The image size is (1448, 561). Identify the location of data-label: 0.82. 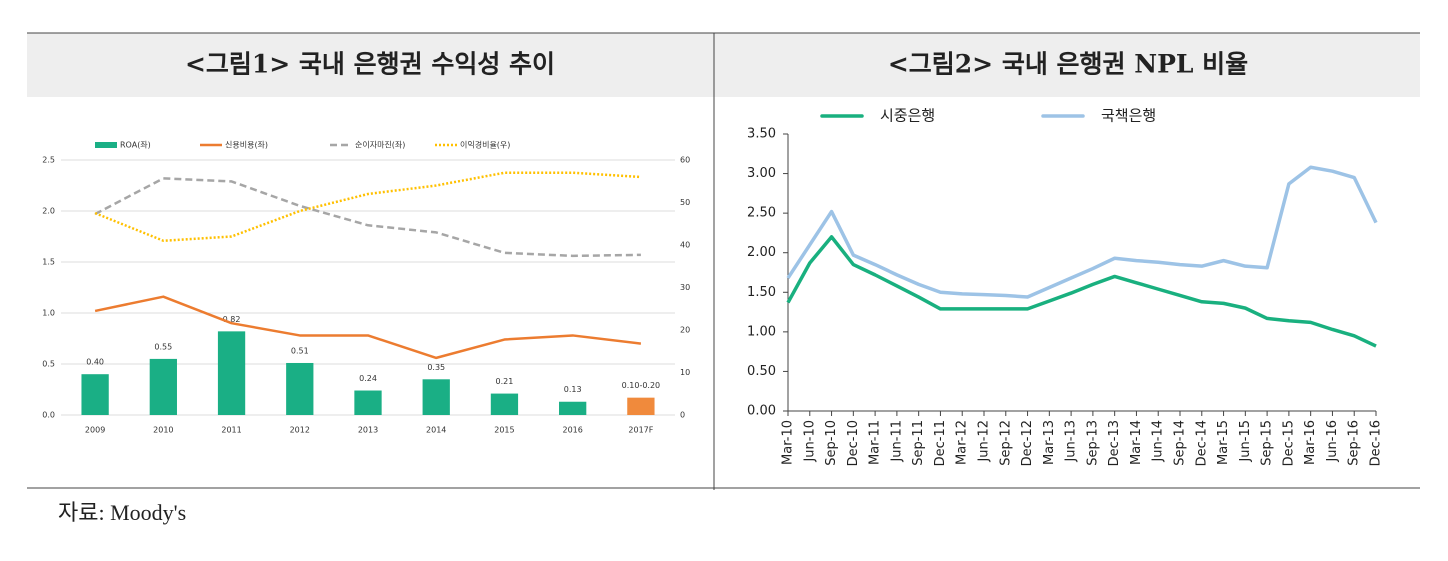
(232, 319).